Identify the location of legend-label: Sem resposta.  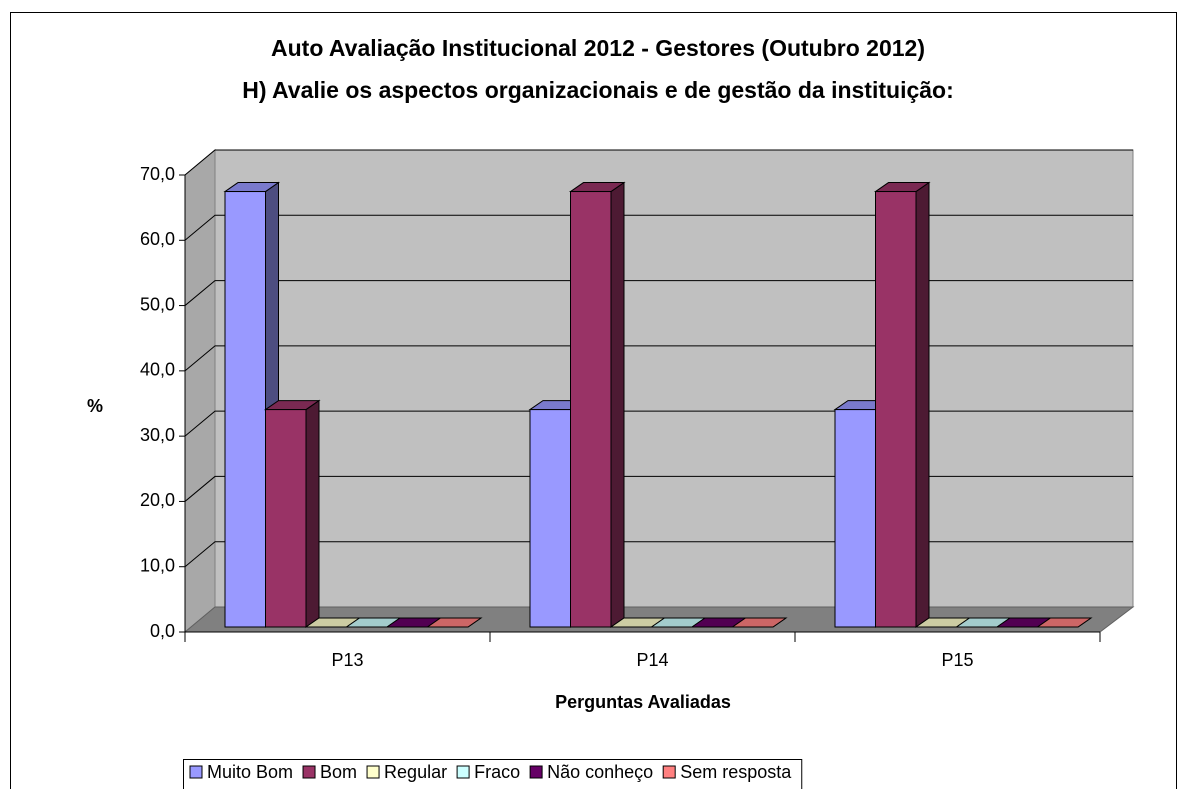
(736, 772).